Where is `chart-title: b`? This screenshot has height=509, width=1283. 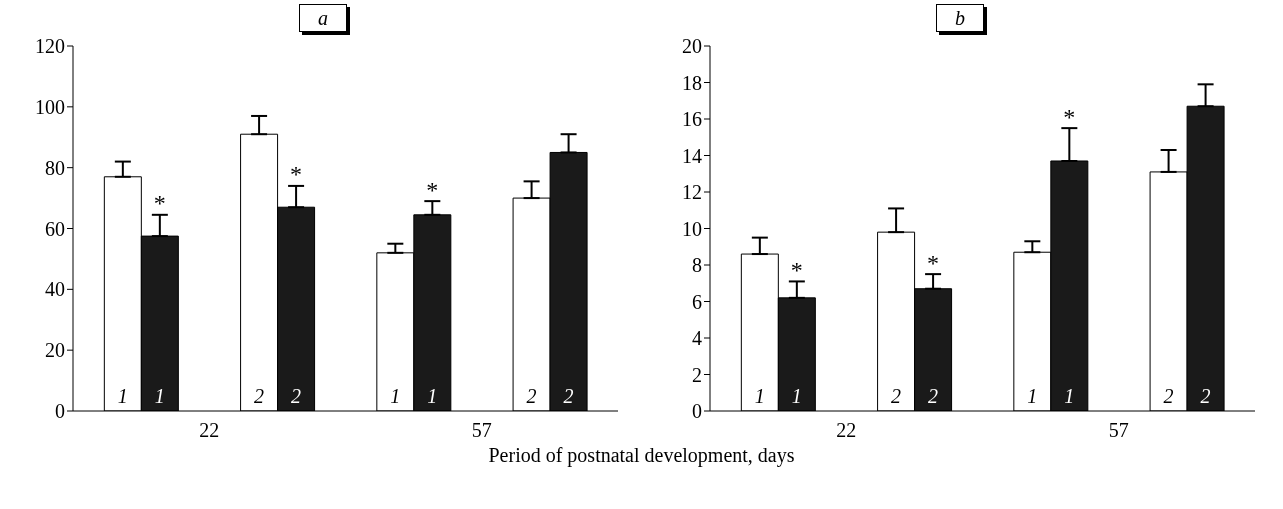 chart-title: b is located at coordinates (960, 18).